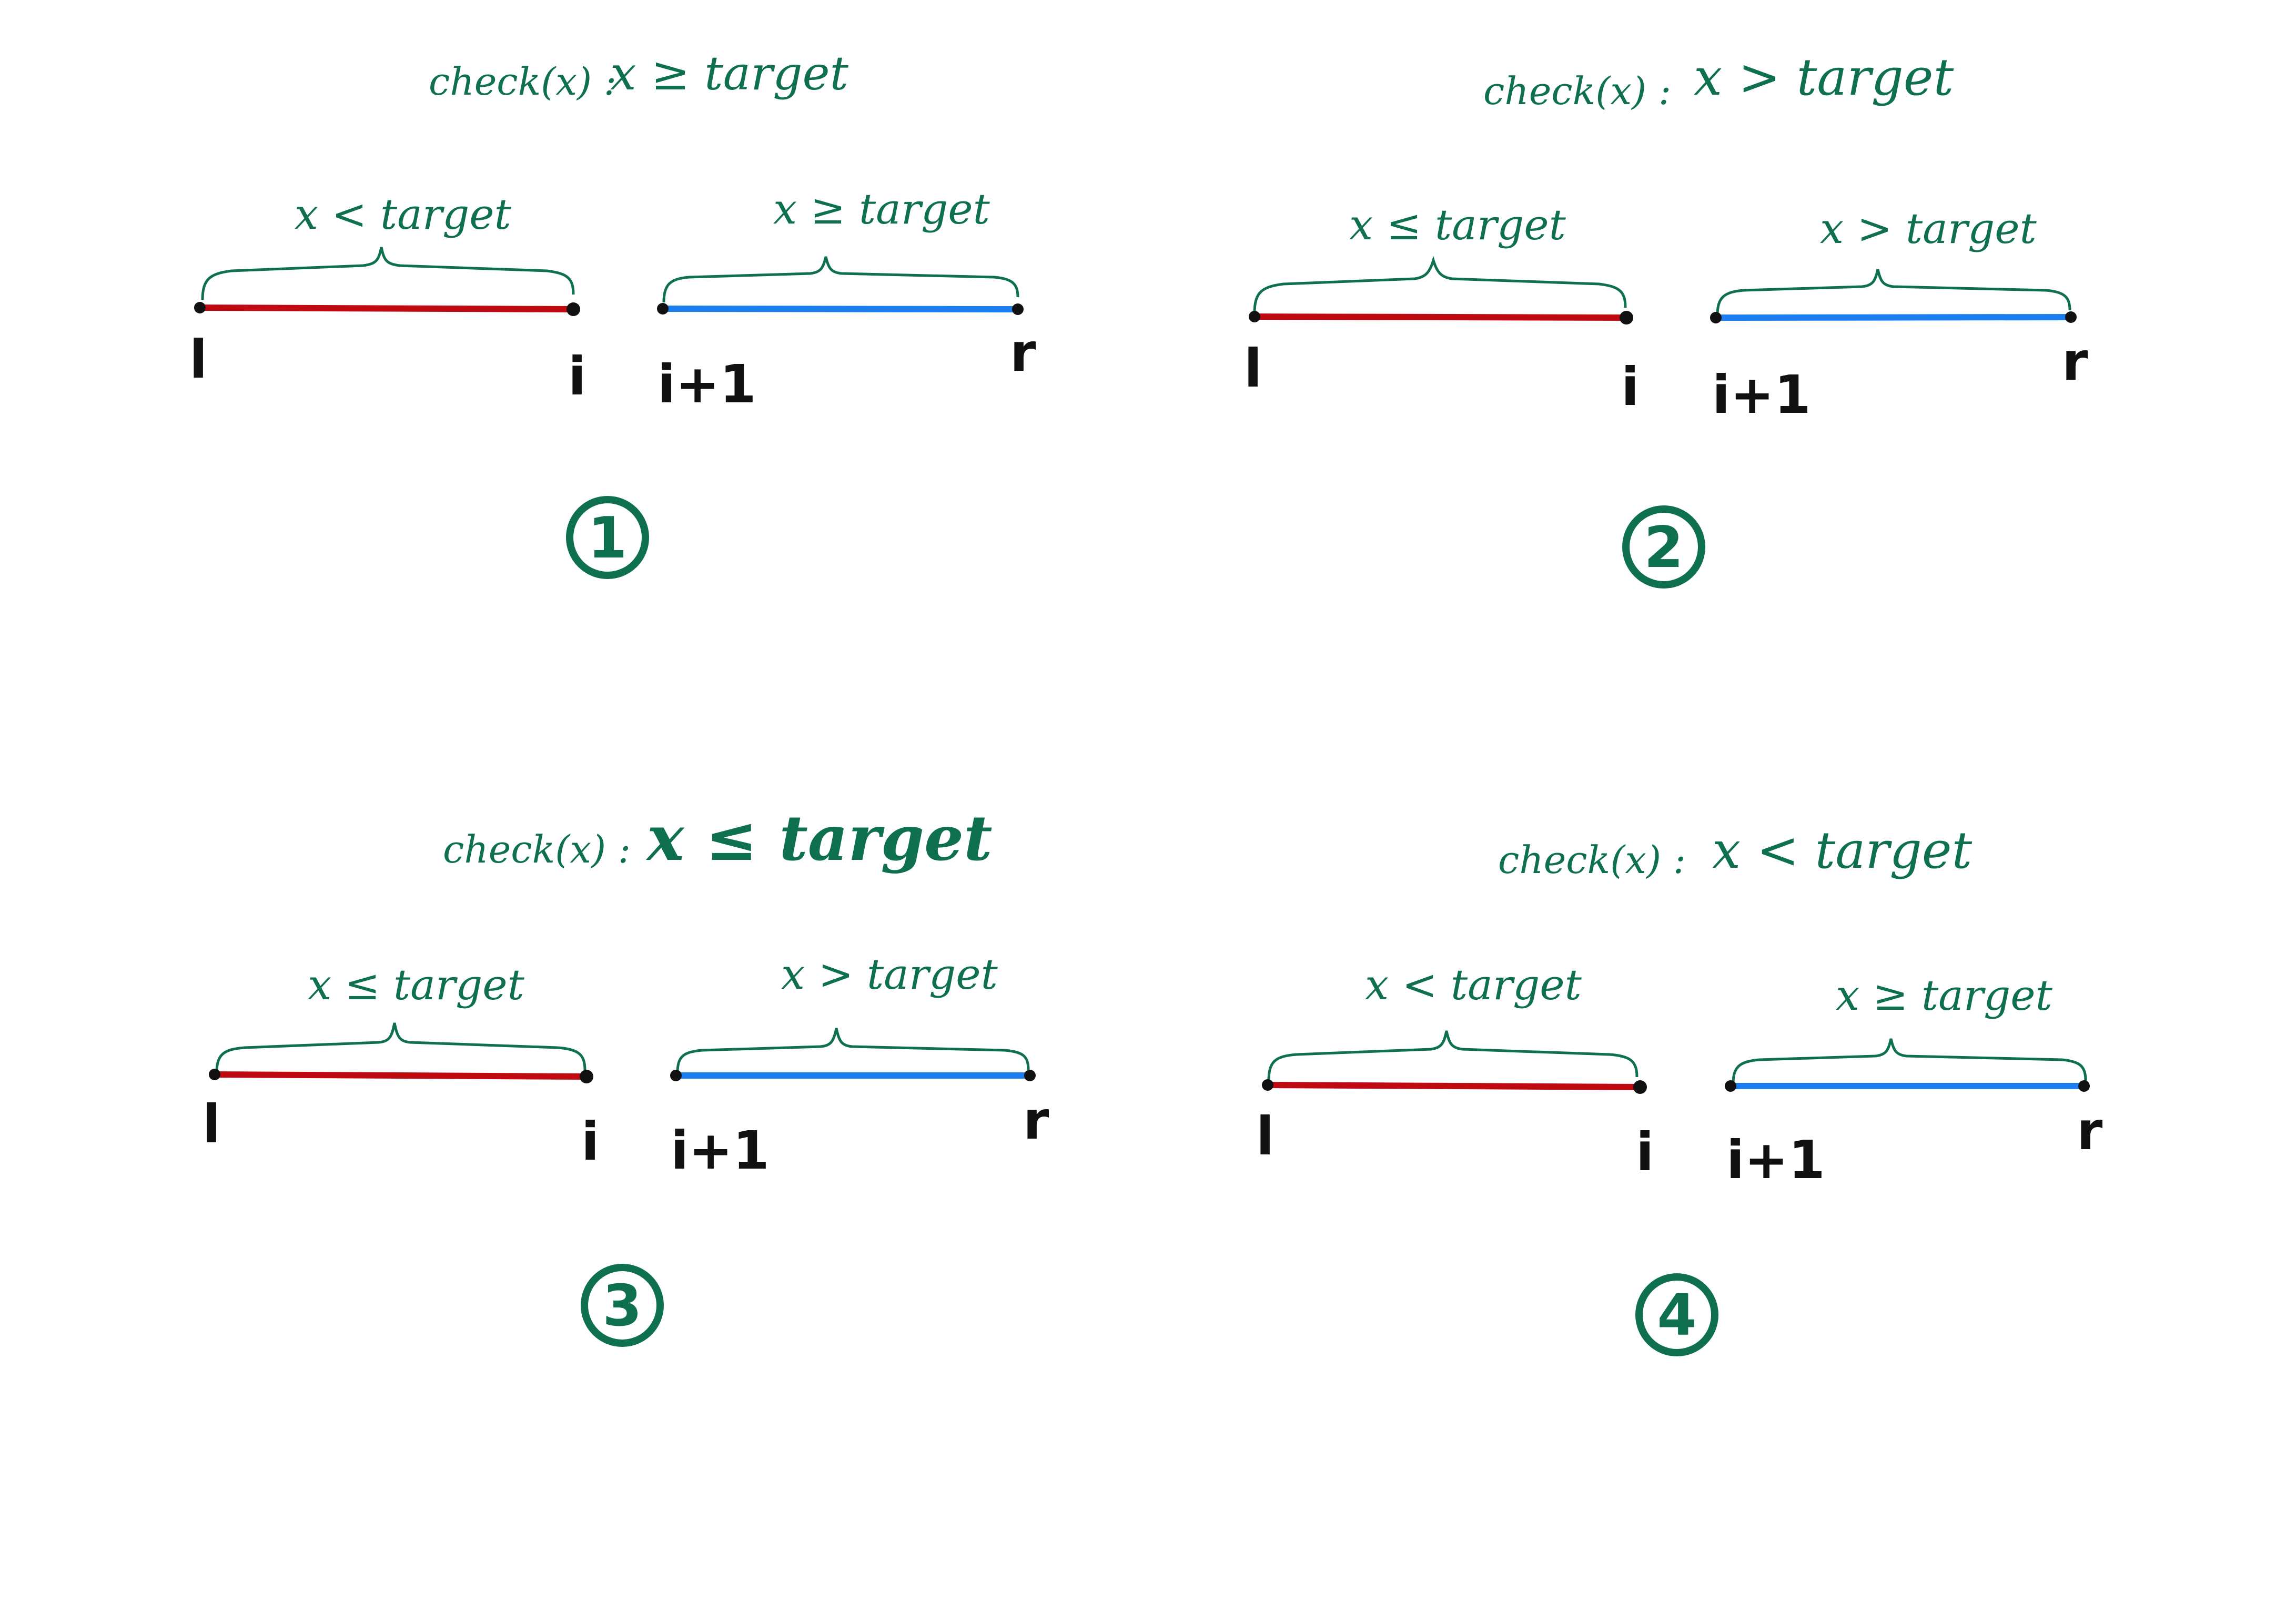 This screenshot has height=1623, width=2296. Describe the element at coordinates (819, 838) in the screenshot. I see `check-condition: x ≤ target` at that location.